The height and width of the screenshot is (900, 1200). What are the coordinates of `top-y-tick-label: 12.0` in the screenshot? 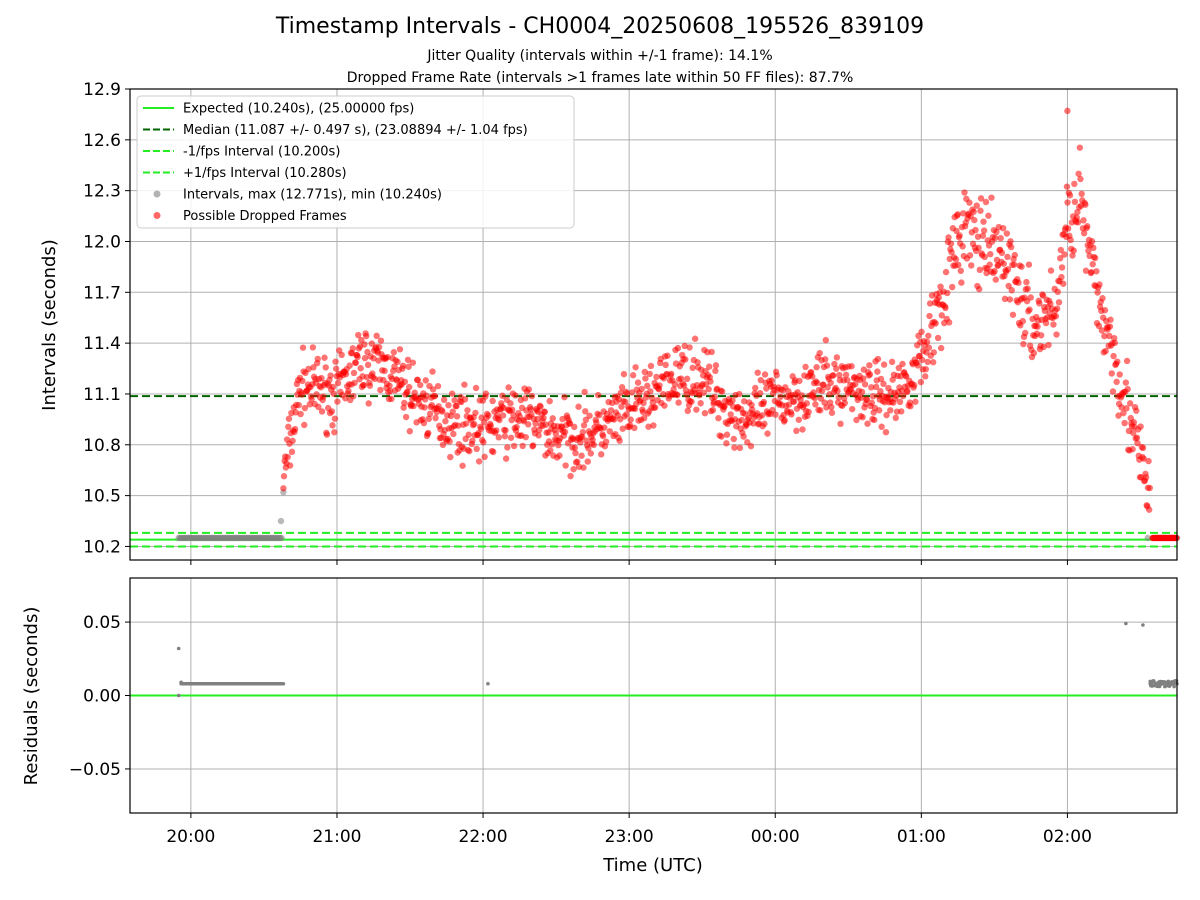 It's located at (102, 242).